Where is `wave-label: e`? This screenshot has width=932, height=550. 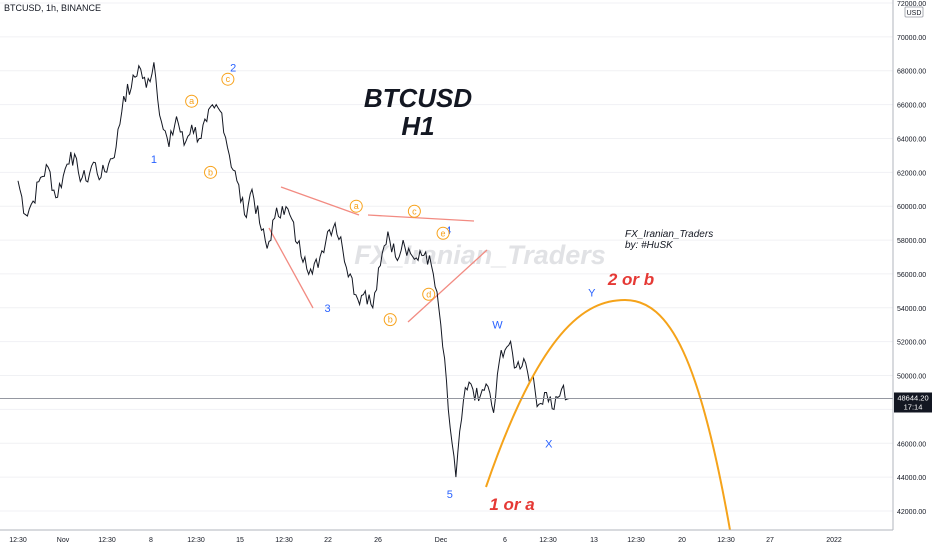
wave-label: e is located at coordinates (443, 233).